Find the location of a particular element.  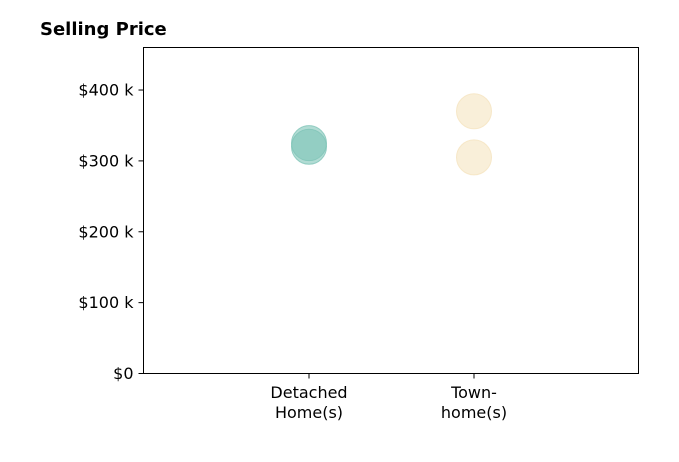

x-tick-label: Detached is located at coordinates (308, 392).